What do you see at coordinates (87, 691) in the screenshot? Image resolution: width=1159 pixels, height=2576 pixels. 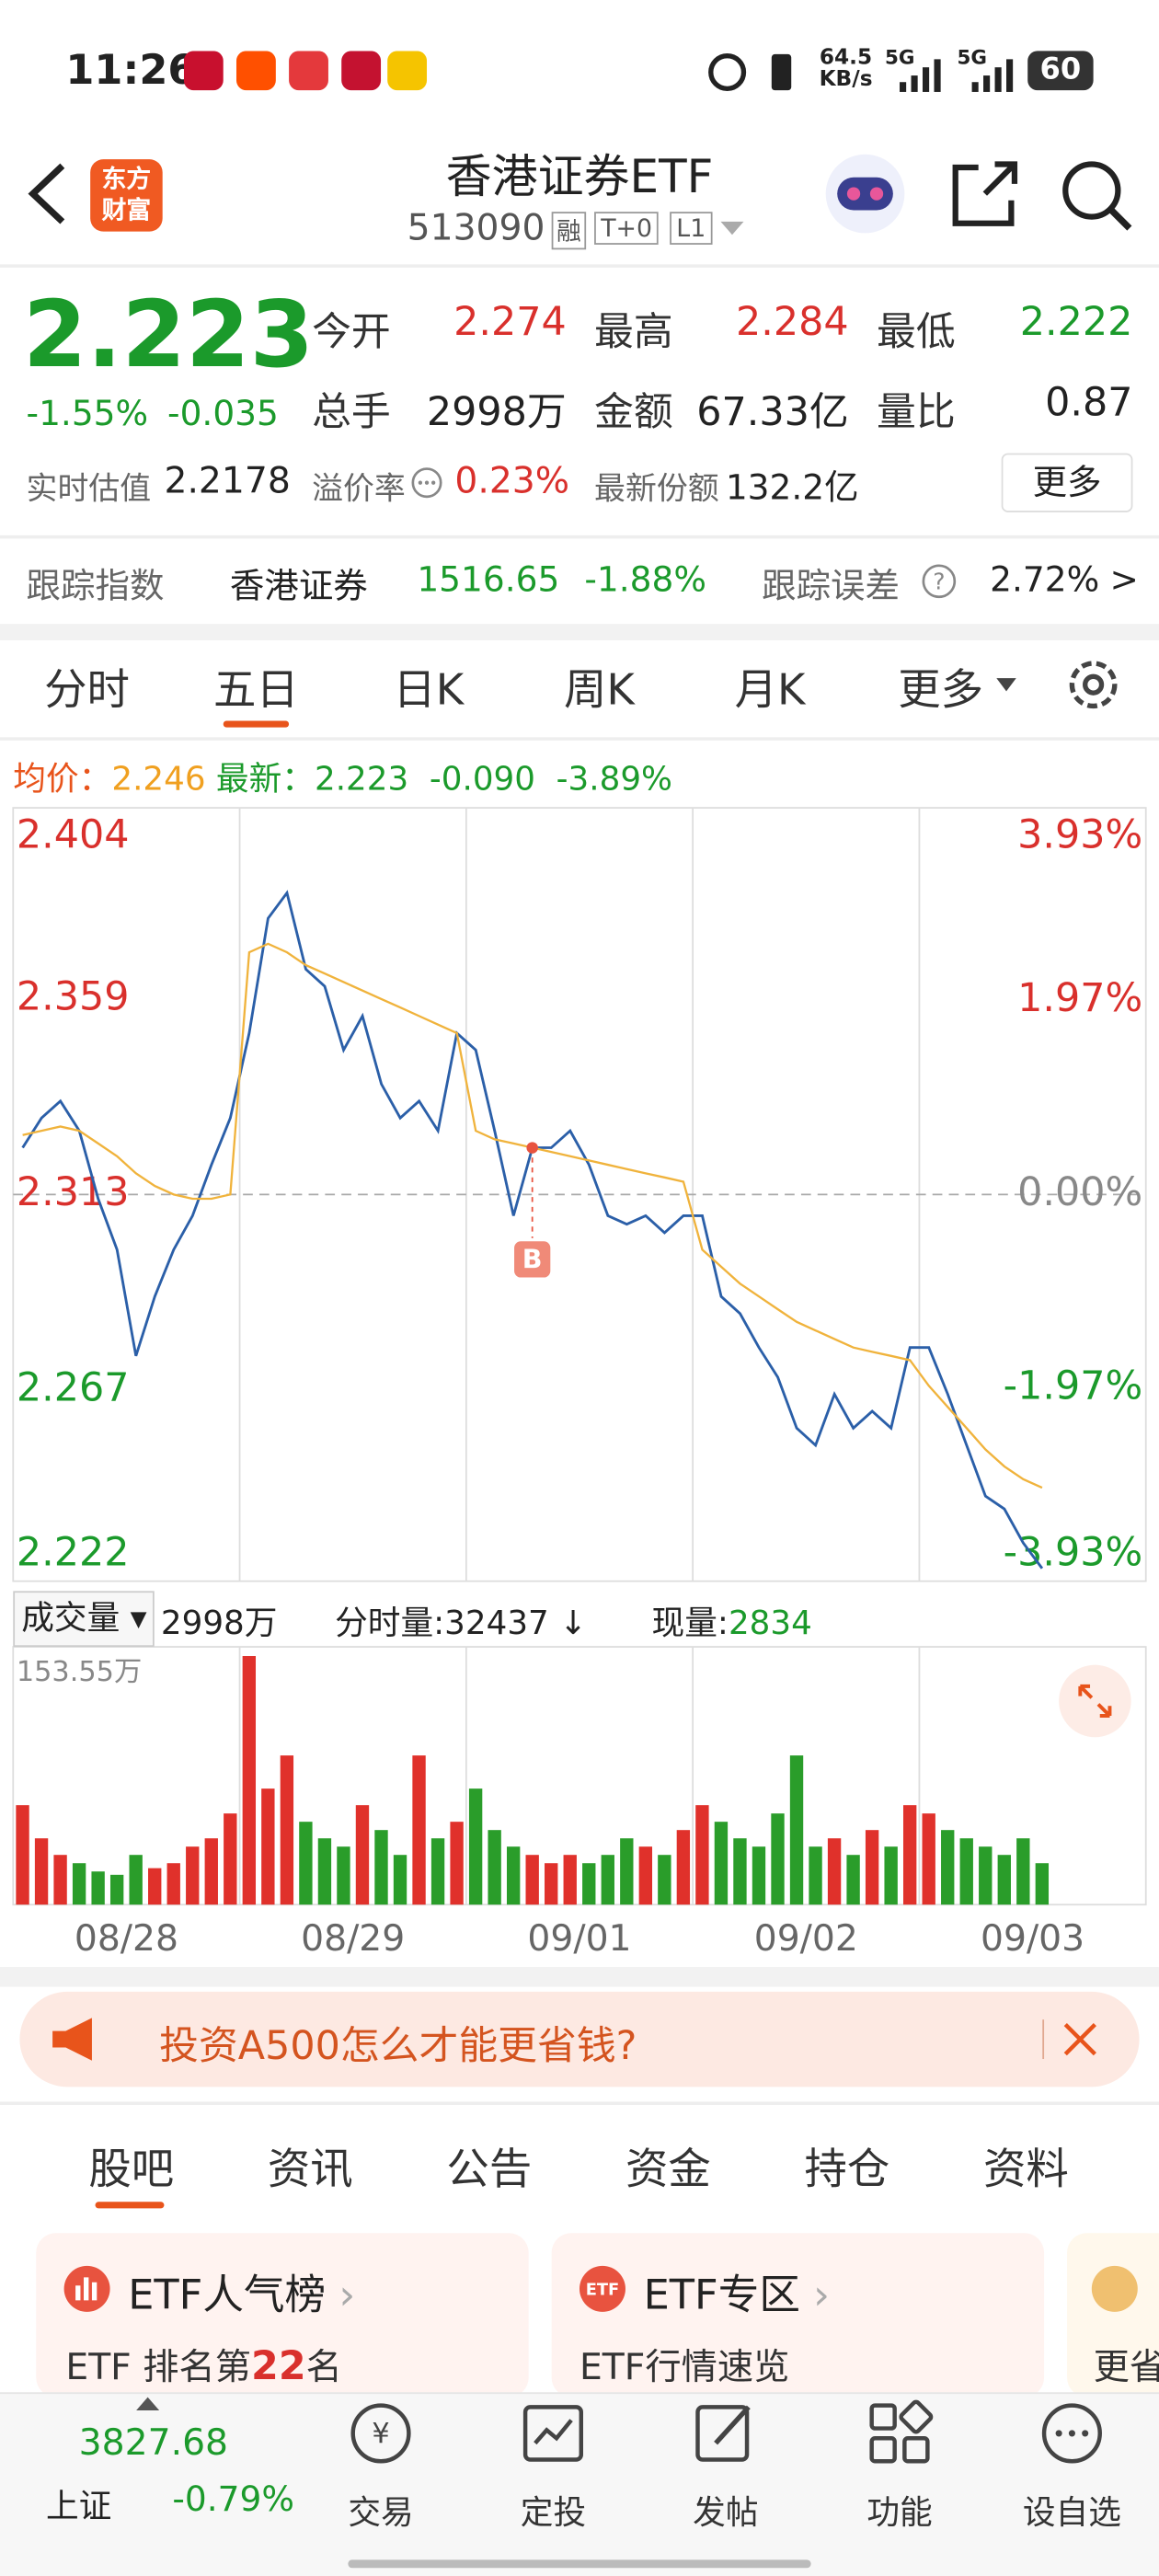 I see `chart-tab: 分时` at bounding box center [87, 691].